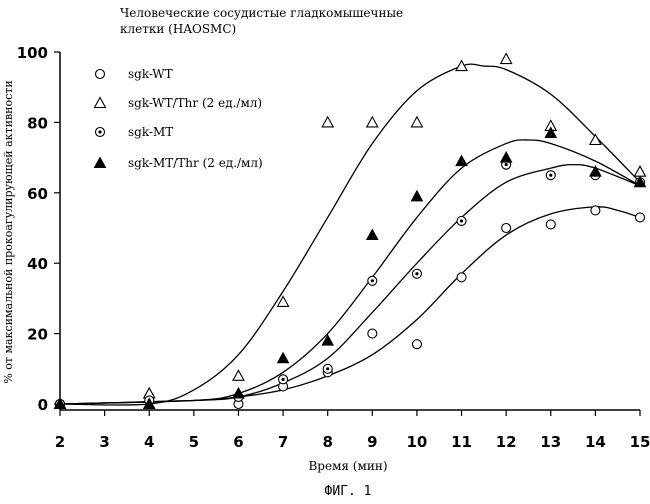 This screenshot has height=504, width=650. What do you see at coordinates (347, 466) in the screenshot?
I see `x-axis-label: Время (мин)` at bounding box center [347, 466].